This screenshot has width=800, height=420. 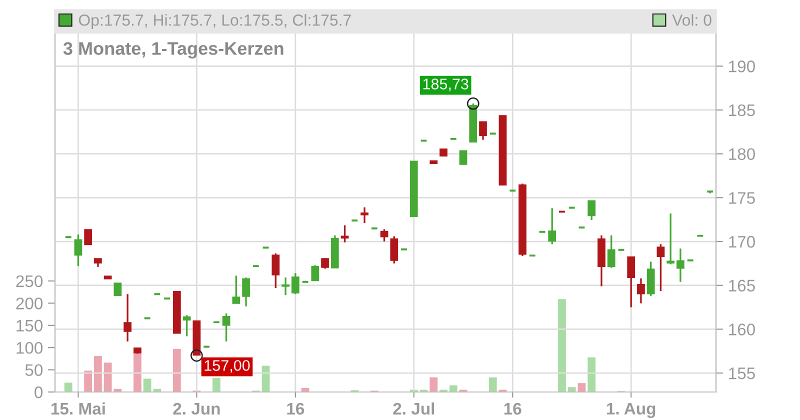 What do you see at coordinates (227, 366) in the screenshot?
I see `annotation: 157,00` at bounding box center [227, 366].